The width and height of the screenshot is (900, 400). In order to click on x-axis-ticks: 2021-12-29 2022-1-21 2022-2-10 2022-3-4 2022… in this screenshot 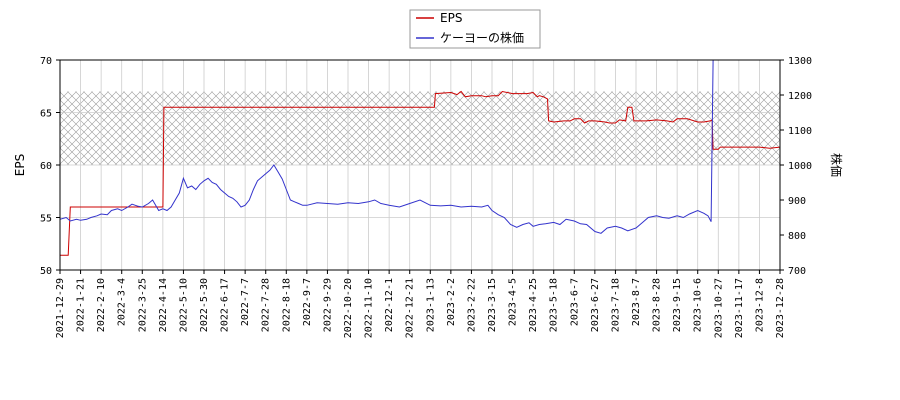, I will do `click(420, 304)`.